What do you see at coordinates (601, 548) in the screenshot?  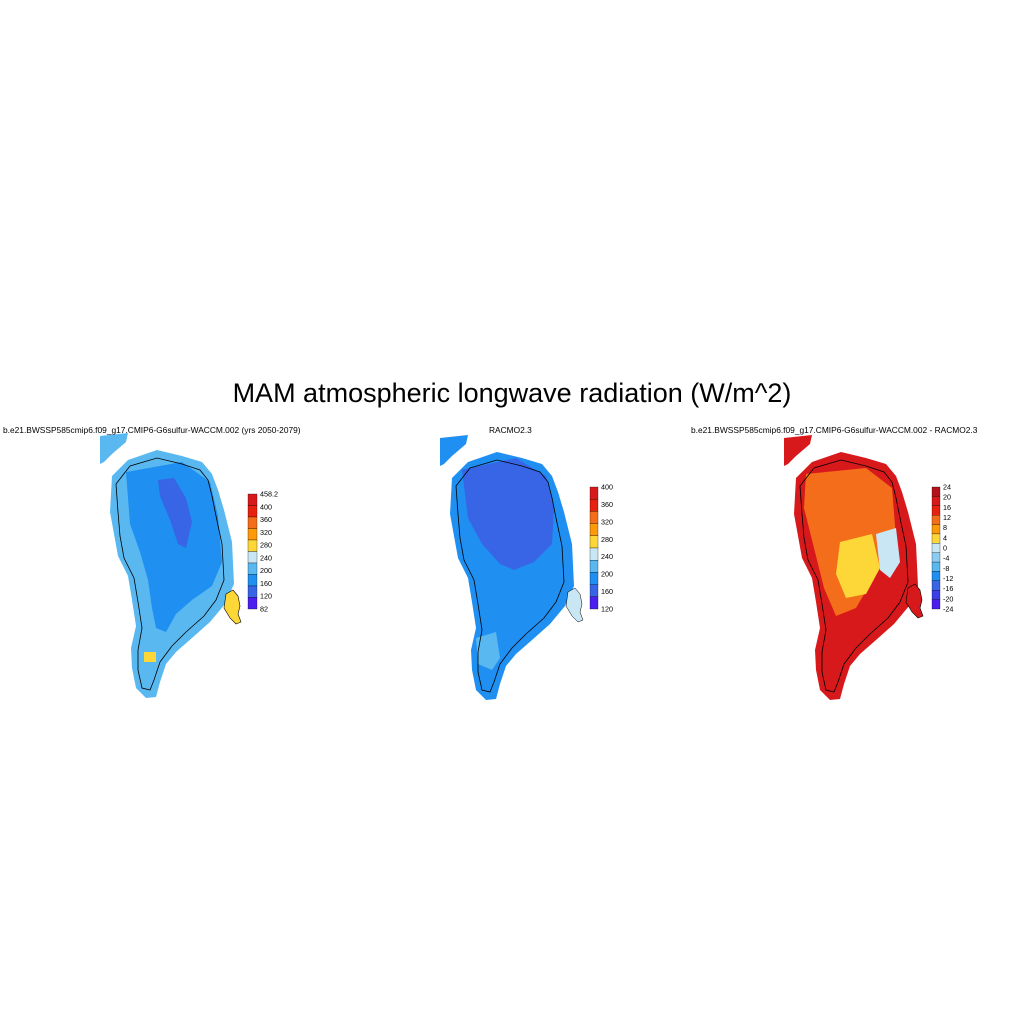 I see `panel-2-colorbar: 400 360 320 280 240 200 160 120` at bounding box center [601, 548].